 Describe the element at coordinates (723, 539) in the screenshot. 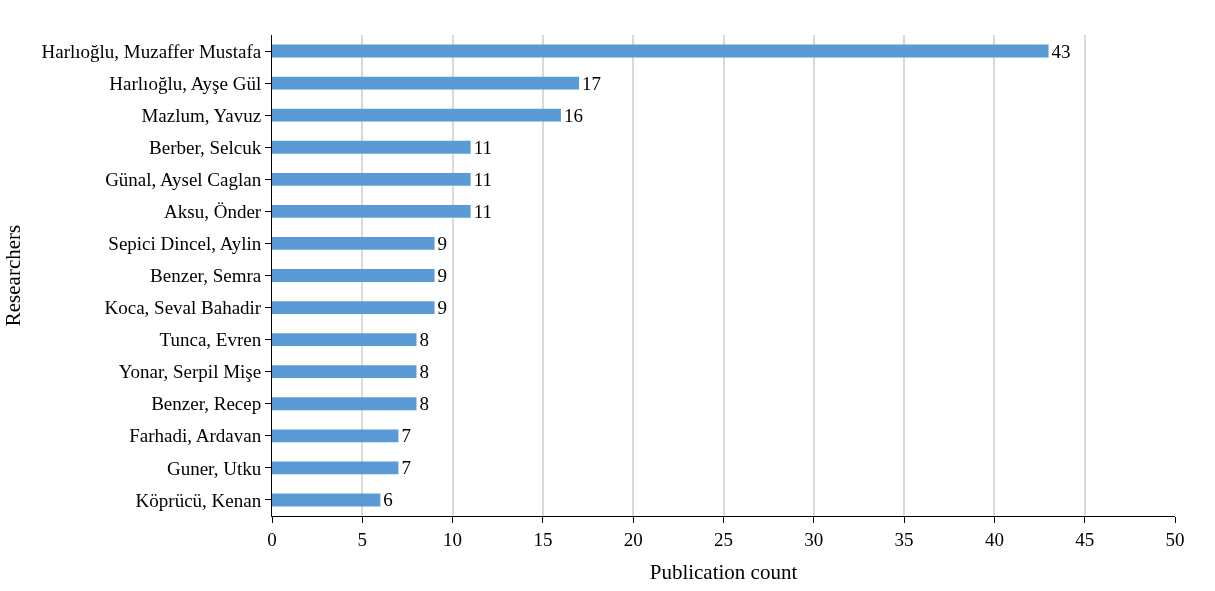

I see `x-tick-label: 25` at that location.